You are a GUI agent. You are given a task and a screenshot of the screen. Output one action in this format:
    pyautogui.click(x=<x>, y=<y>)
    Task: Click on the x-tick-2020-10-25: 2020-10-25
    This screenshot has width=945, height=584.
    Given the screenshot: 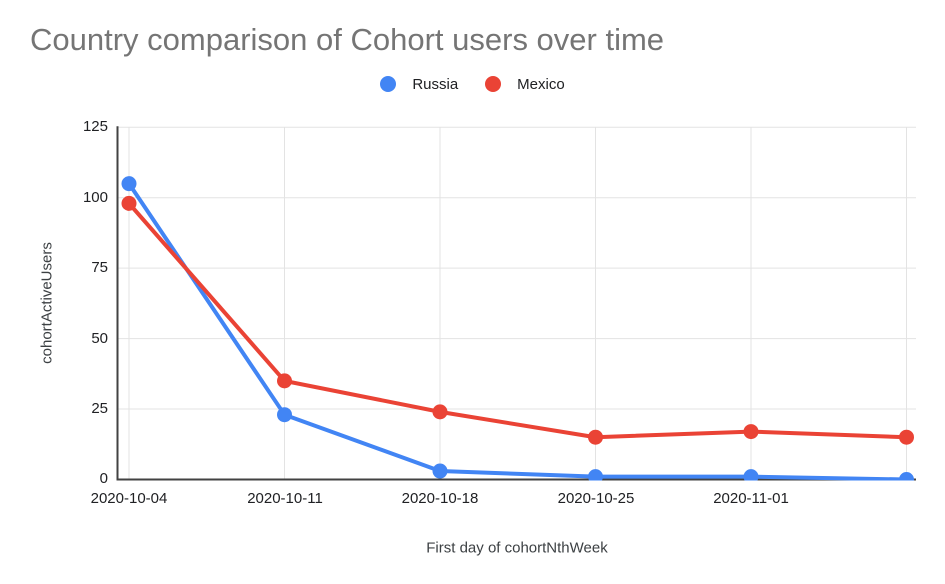 What is the action you would take?
    pyautogui.click(x=596, y=498)
    